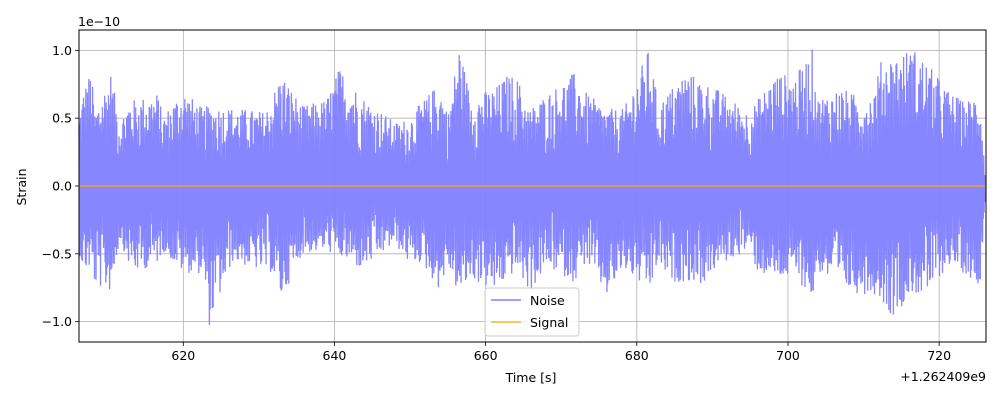 The width and height of the screenshot is (1000, 400). Describe the element at coordinates (62, 118) in the screenshot. I see `y-tick-label: 0.5` at that location.